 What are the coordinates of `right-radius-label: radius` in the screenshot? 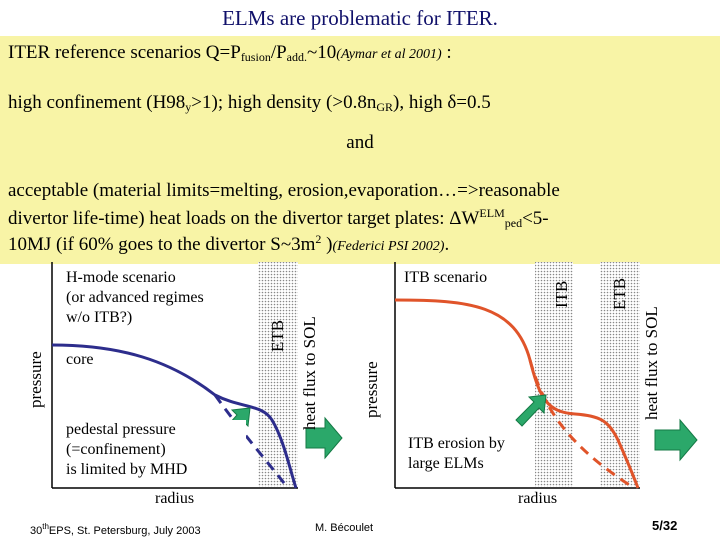 It's located at (538, 498).